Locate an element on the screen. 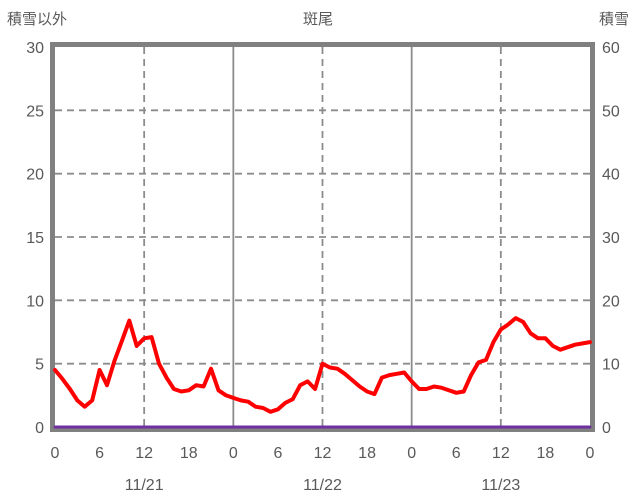 The image size is (636, 501). y-axis-left-tick-label: 10 is located at coordinates (35, 301).